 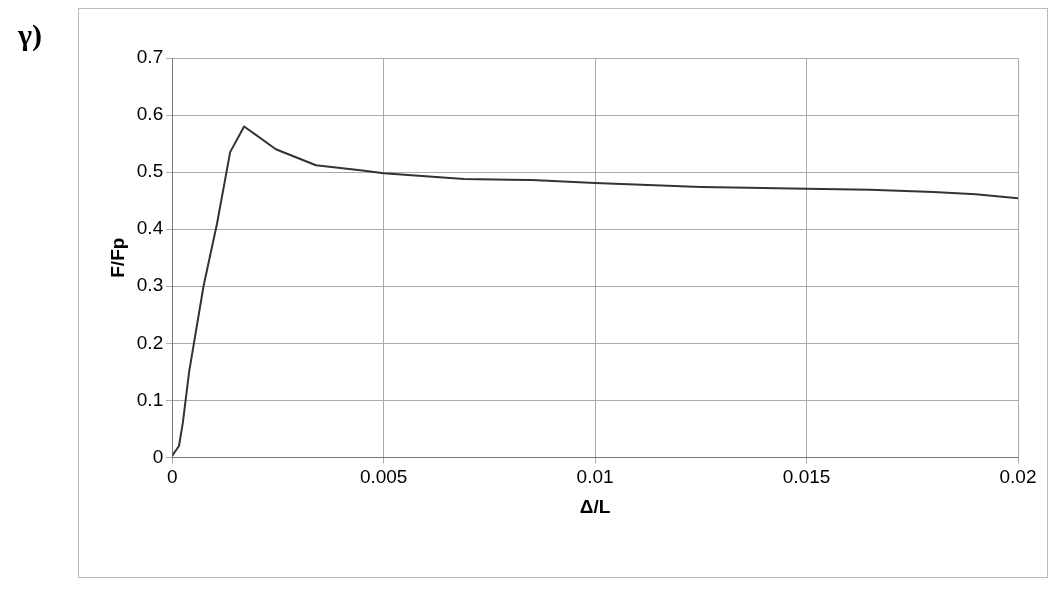 What do you see at coordinates (150, 171) in the screenshot?
I see `y-tick-label: 0.5` at bounding box center [150, 171].